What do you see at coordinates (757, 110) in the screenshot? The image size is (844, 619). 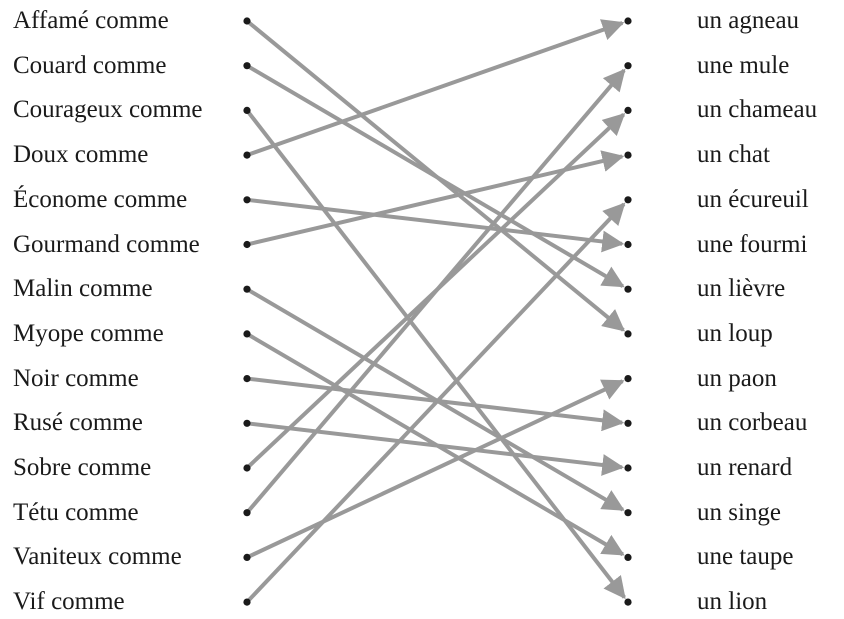 I see `right-item-2: un chameau` at bounding box center [757, 110].